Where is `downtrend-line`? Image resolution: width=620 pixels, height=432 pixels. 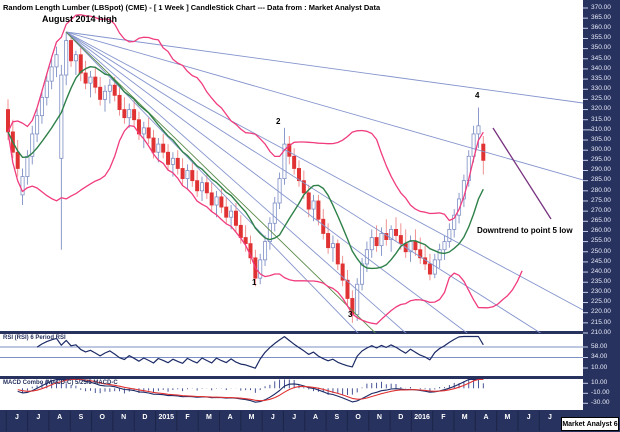 downtrend-line is located at coordinates (522, 173).